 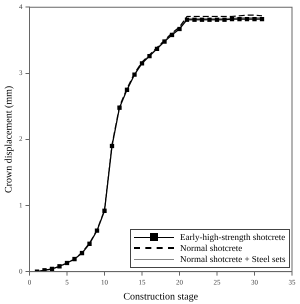 I want to click on legend-label: Normal shotcrete, so click(x=211, y=248).